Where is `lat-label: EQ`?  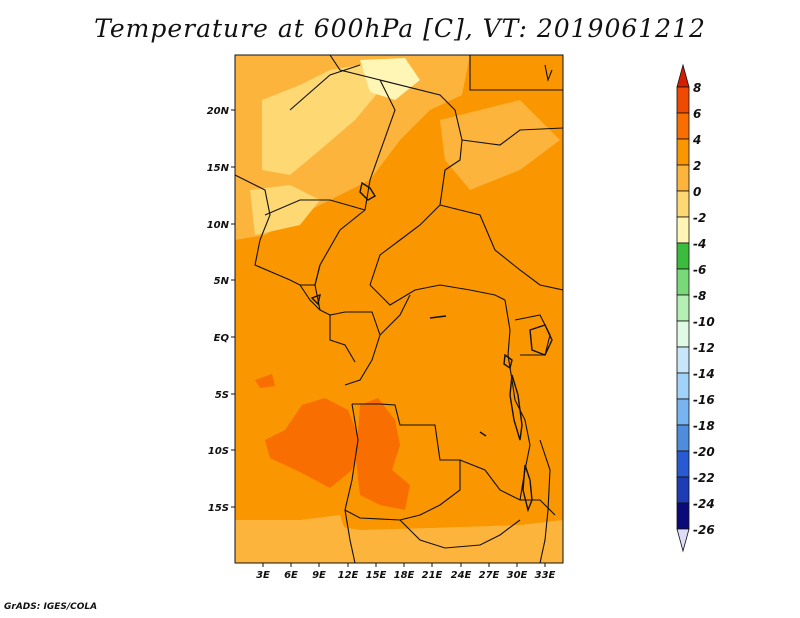 lat-label: EQ is located at coordinates (222, 338).